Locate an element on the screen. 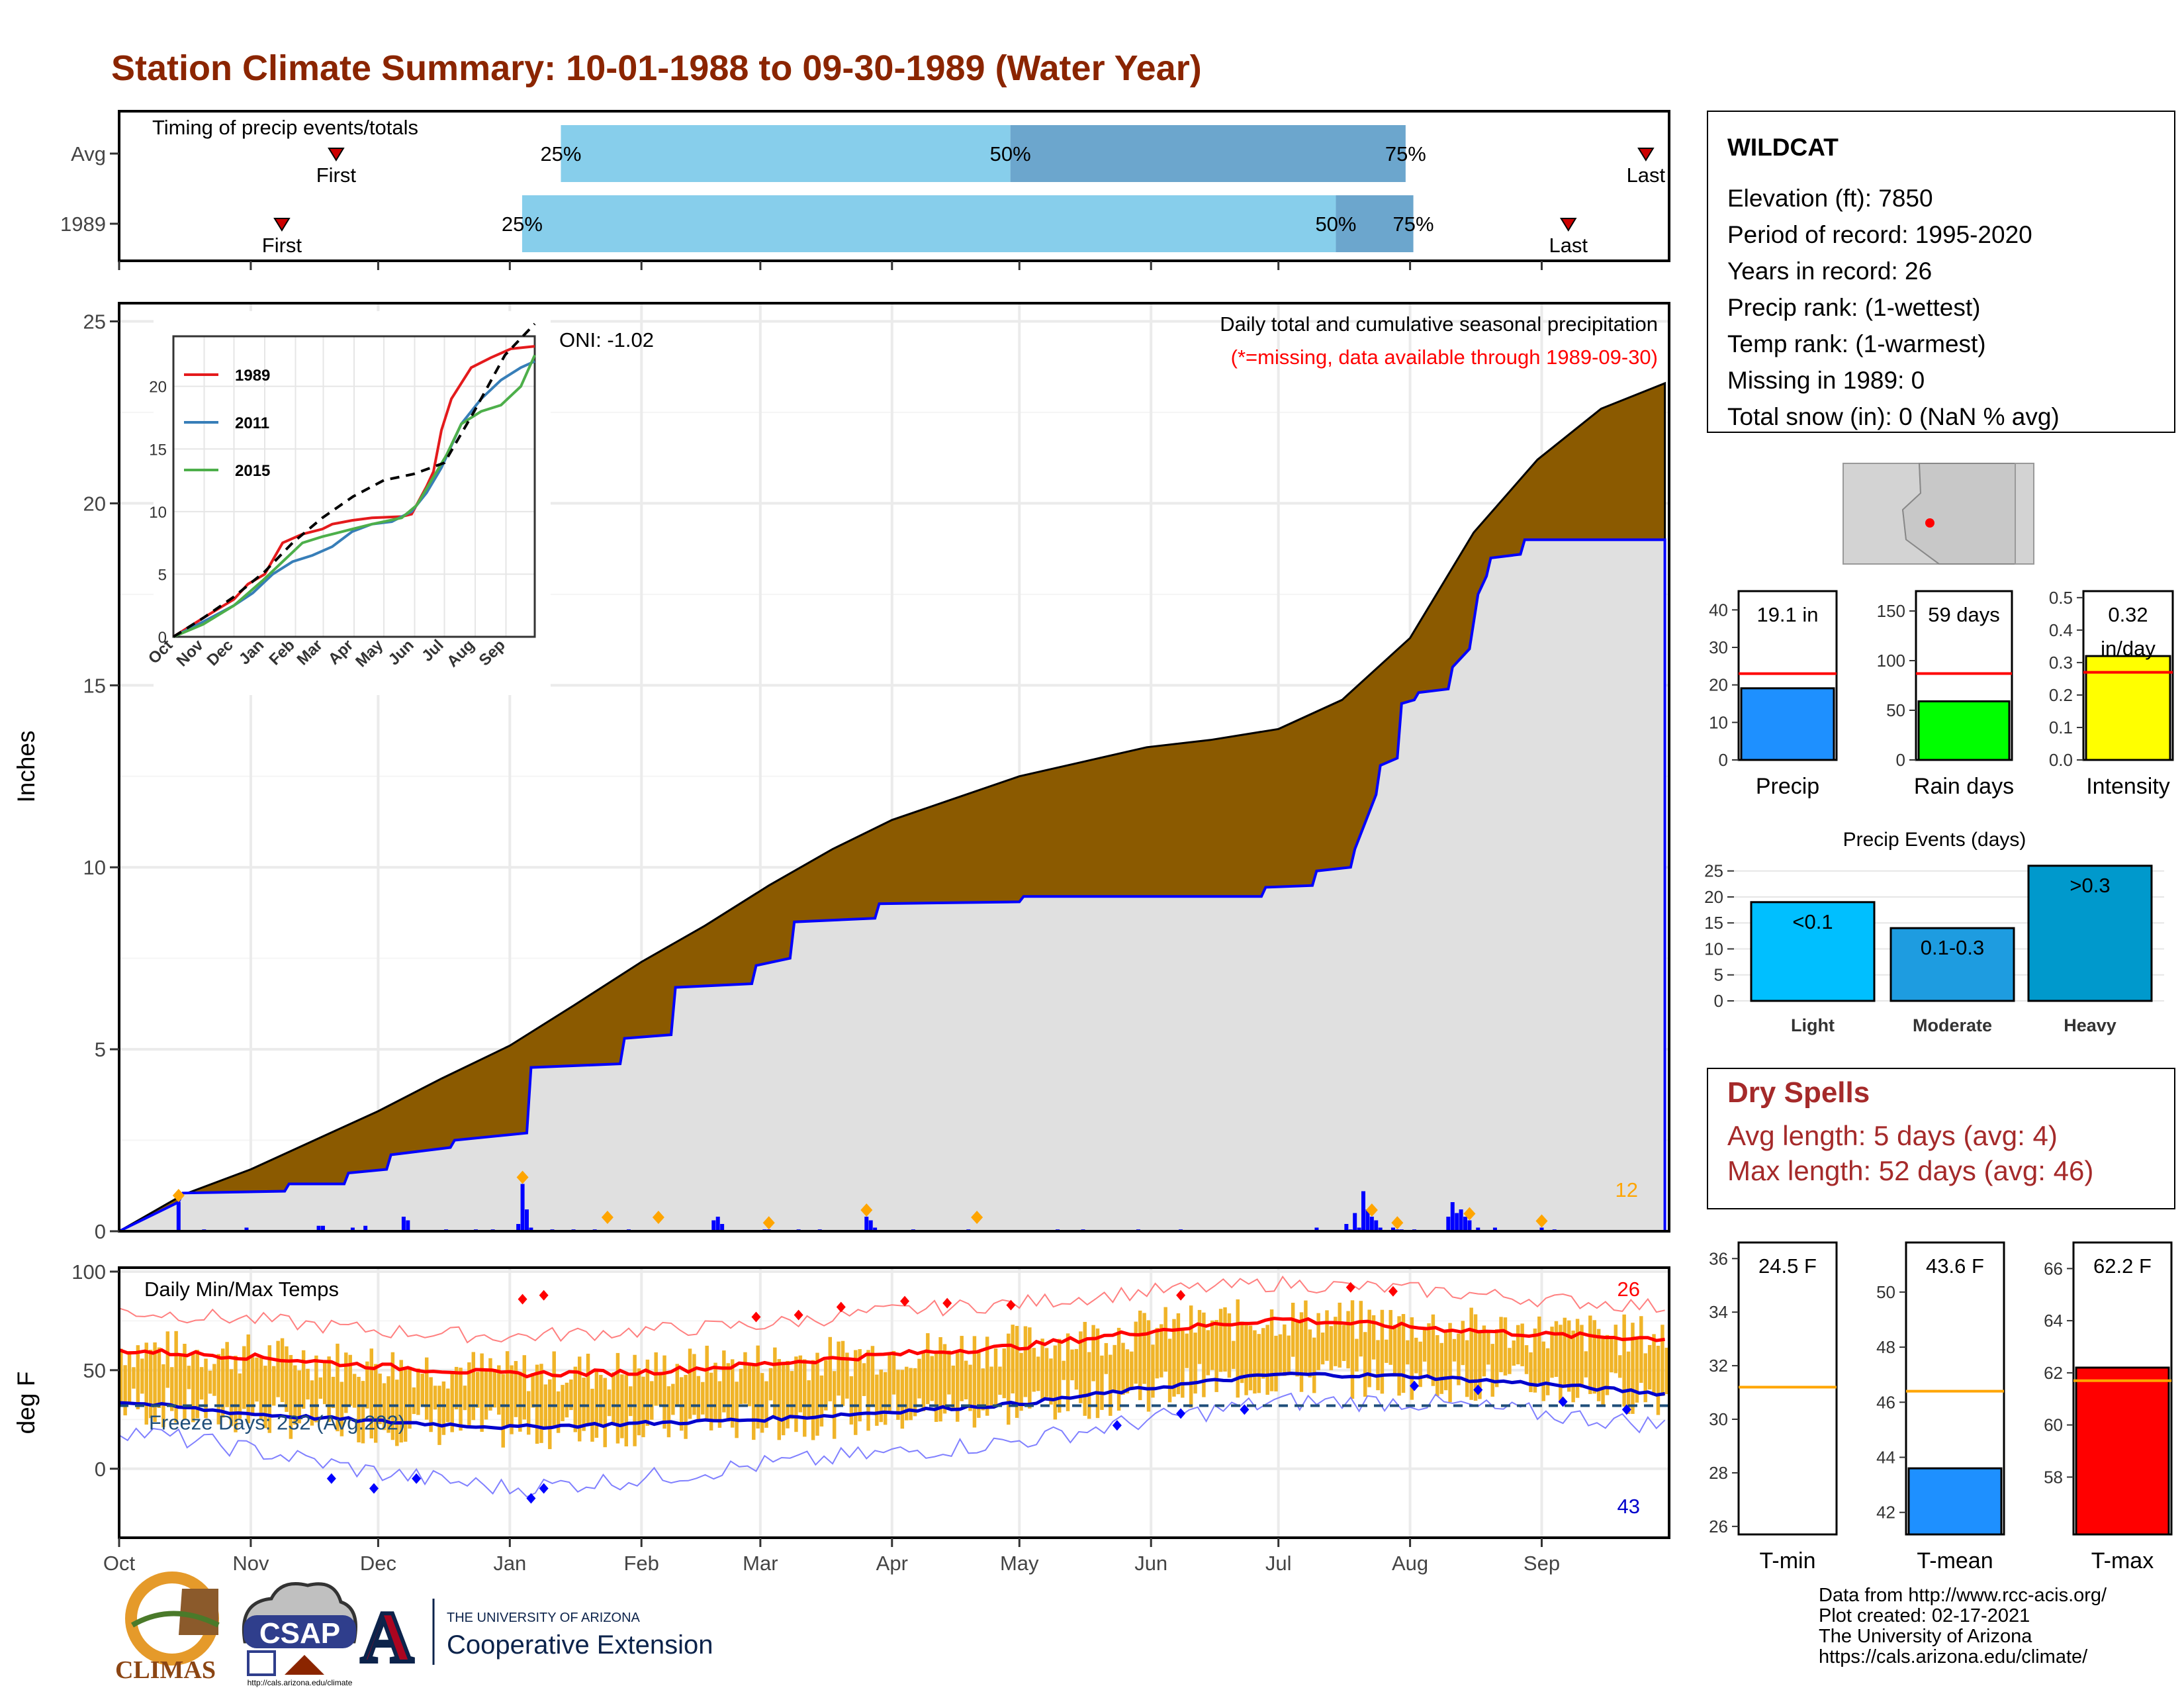 The image size is (2184, 1688). summary-ytick-label: 60 is located at coordinates (2053, 1425).